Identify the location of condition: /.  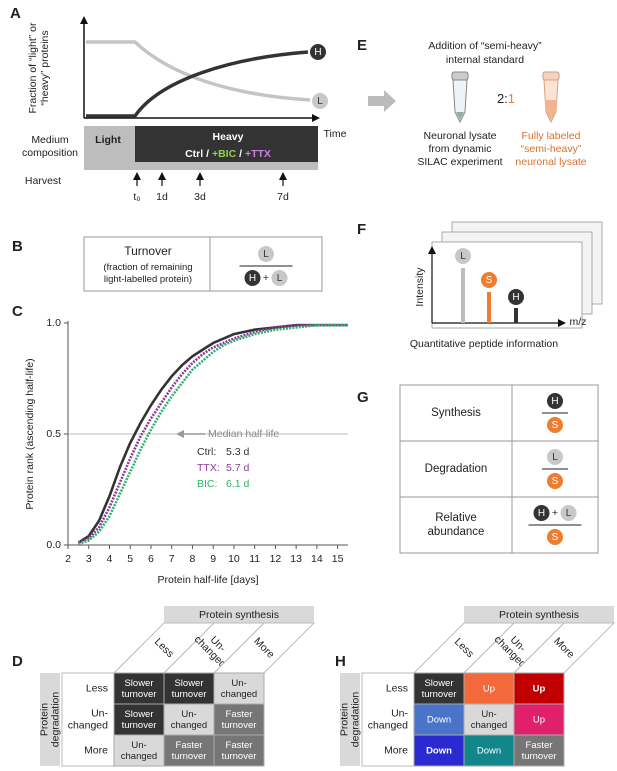
(207, 154).